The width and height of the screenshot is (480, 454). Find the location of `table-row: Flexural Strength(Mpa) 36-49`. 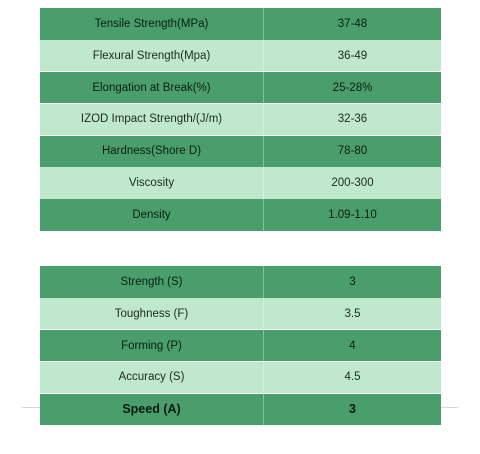

table-row: Flexural Strength(Mpa) 36-49 is located at coordinates (240, 55).